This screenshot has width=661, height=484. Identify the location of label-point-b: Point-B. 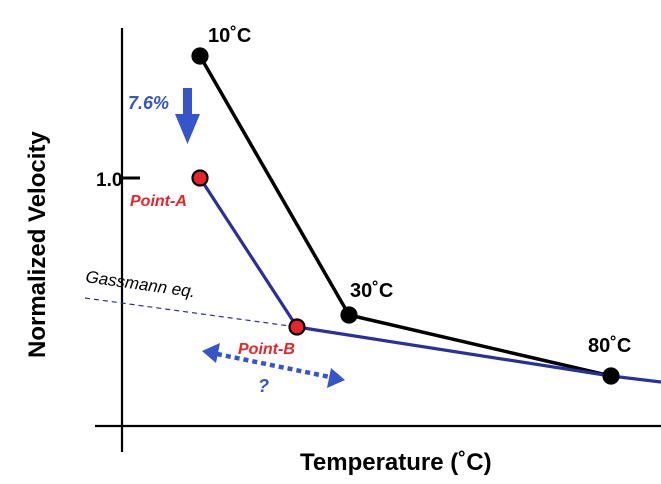
(266, 349).